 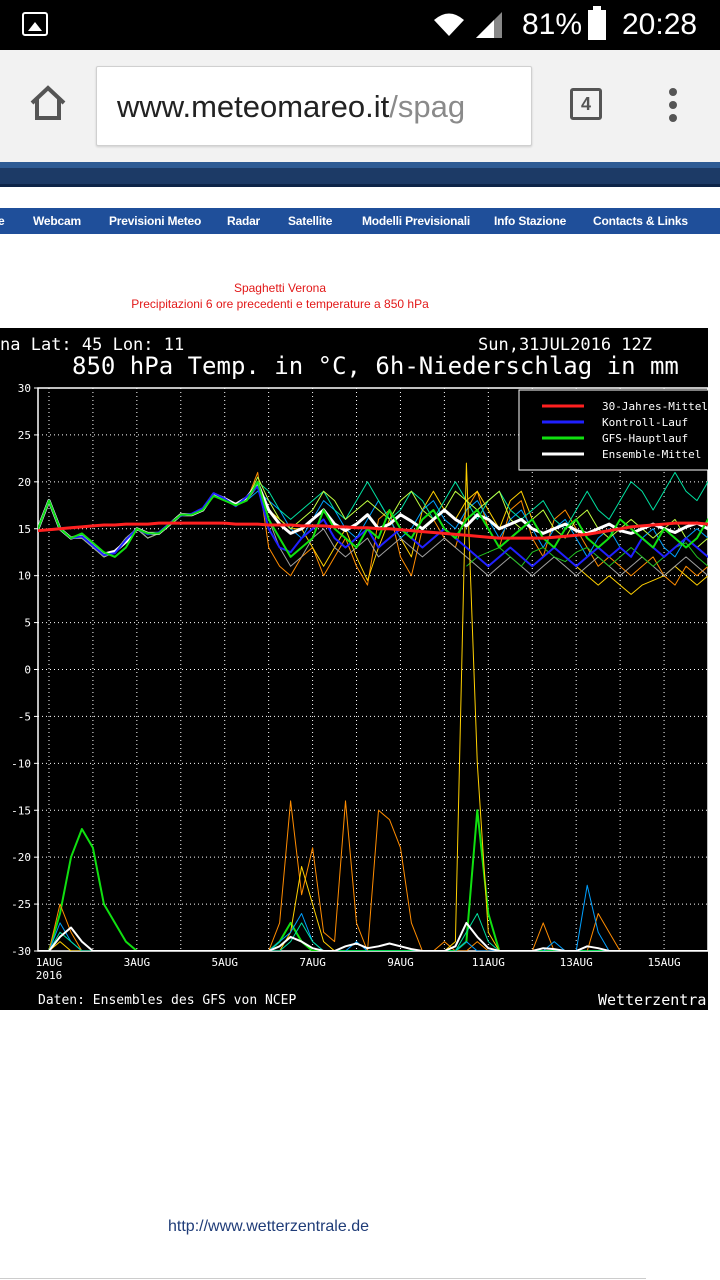 I want to click on x-tick-label: 9AUG, so click(x=400, y=962).